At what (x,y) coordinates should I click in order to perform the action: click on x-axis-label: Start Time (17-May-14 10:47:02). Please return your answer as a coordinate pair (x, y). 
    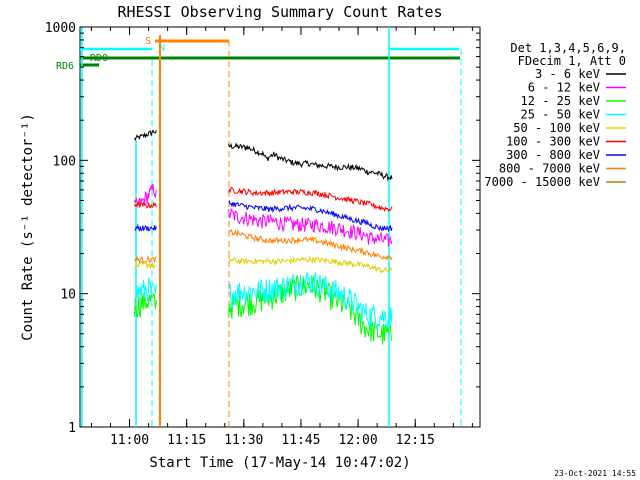
    Looking at the image, I should click on (279, 463).